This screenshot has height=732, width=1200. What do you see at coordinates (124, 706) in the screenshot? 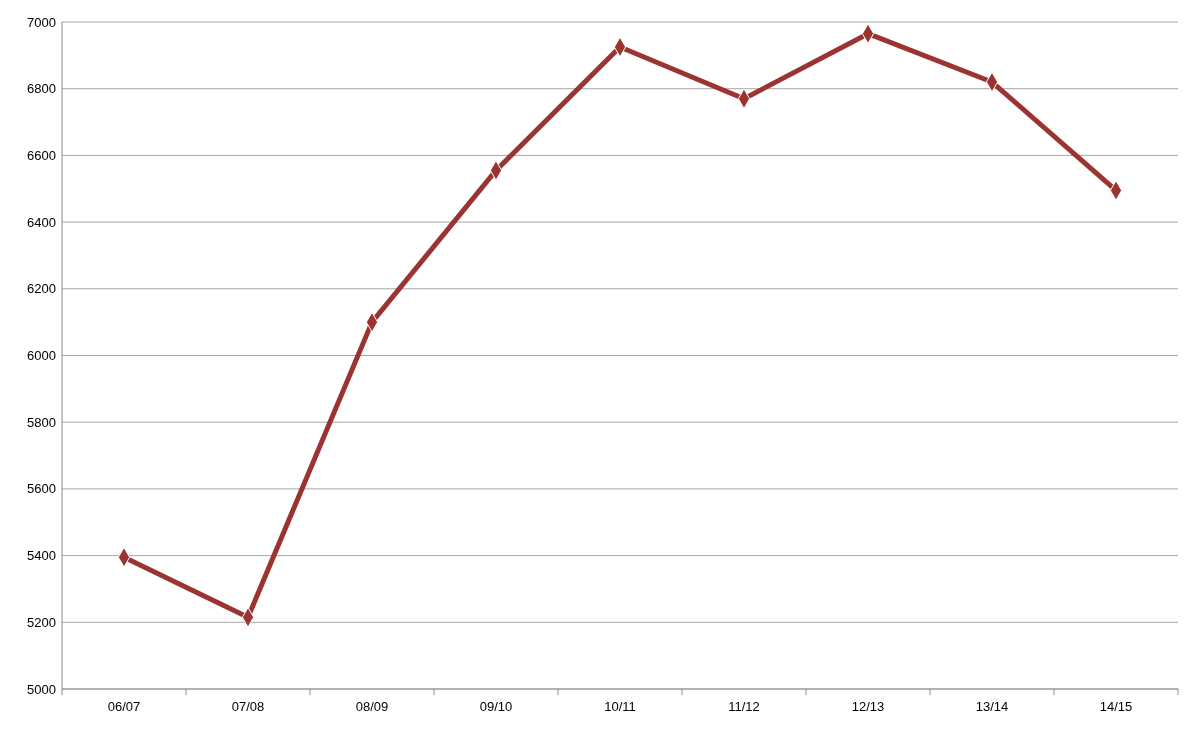
I see `x-tick-label: 06/07` at bounding box center [124, 706].